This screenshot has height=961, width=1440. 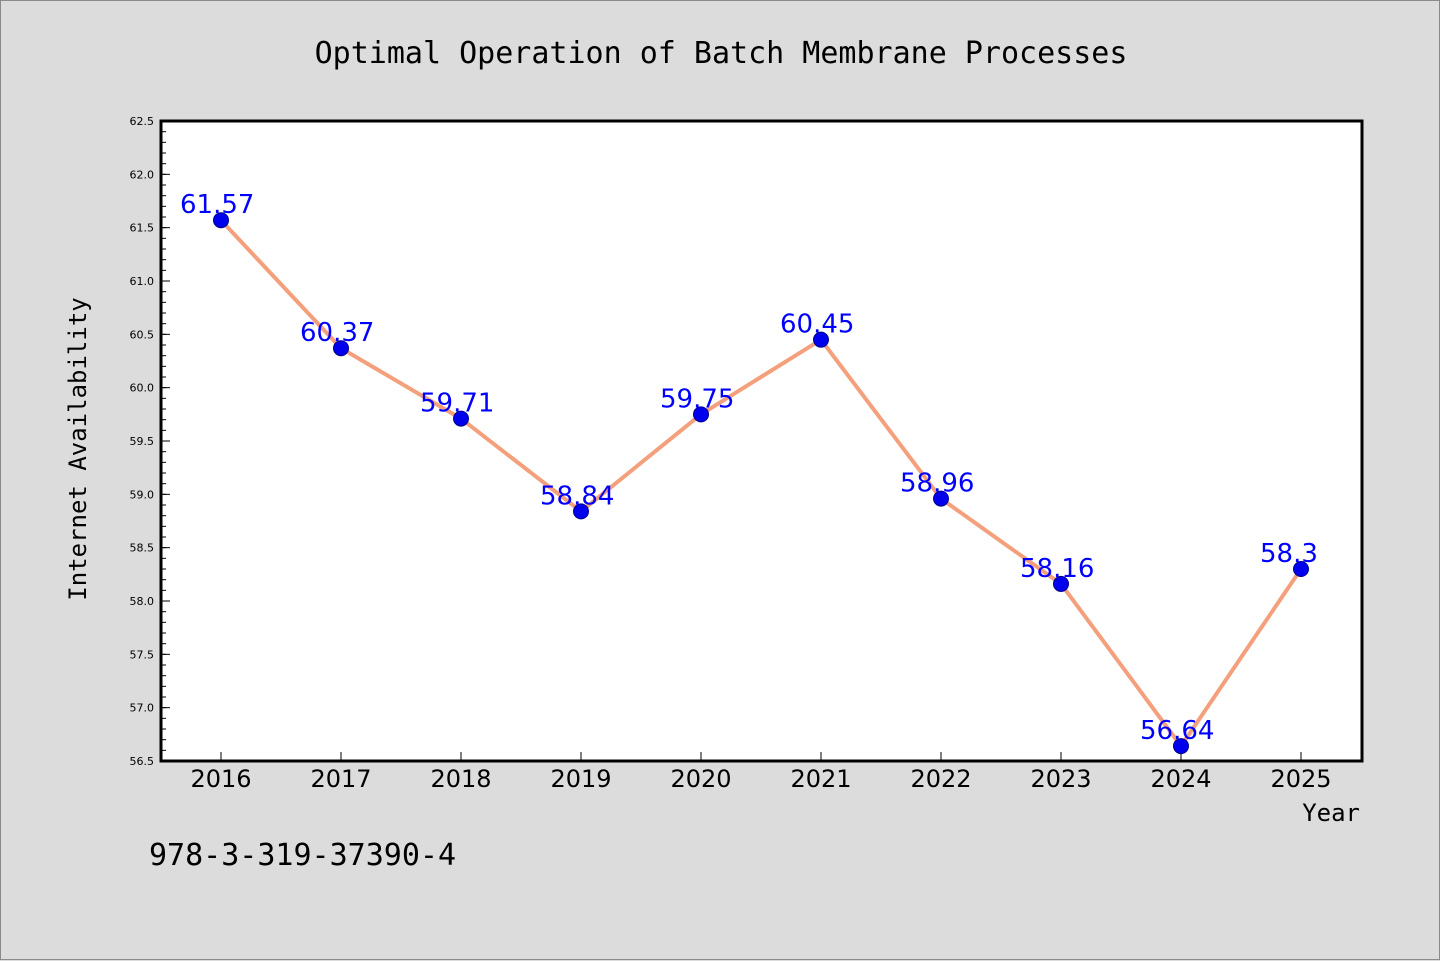 I want to click on y-tick-label: 57.5, so click(x=142, y=654).